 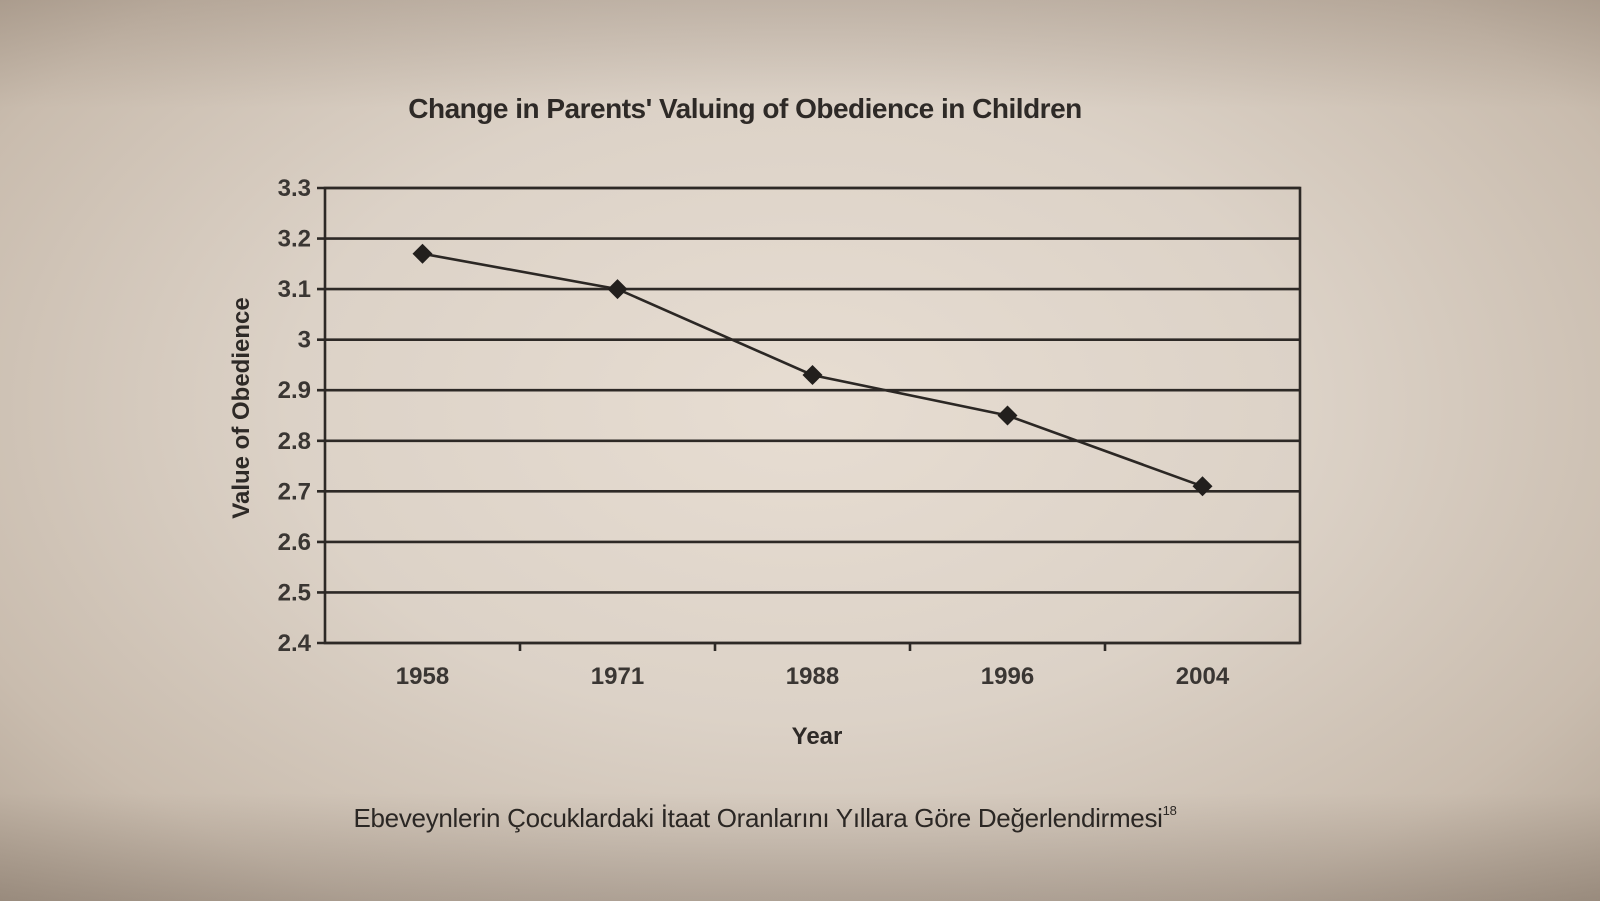 I want to click on x-tick-label-1971: 1971, so click(x=617, y=676).